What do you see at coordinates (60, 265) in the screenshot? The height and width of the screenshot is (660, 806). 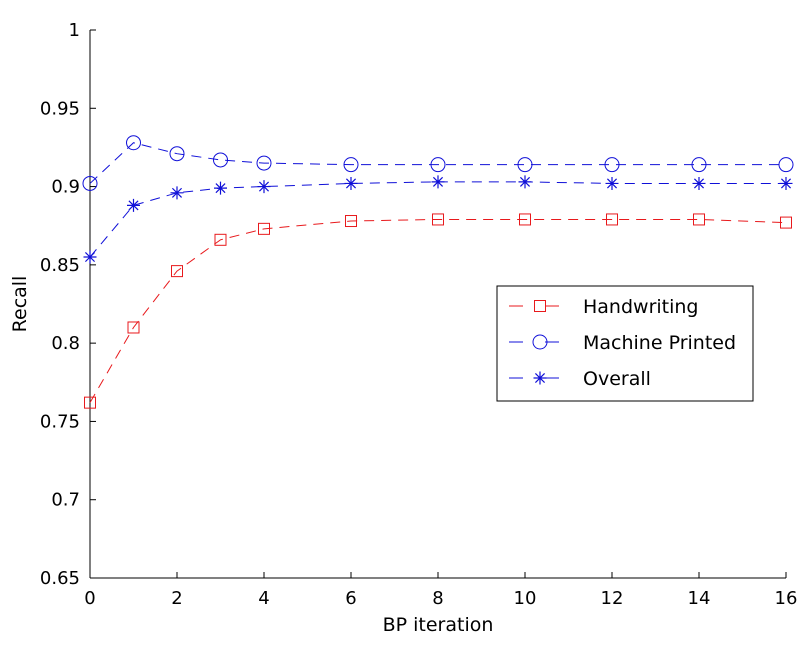 I see `y-tick-label: 0.85` at bounding box center [60, 265].